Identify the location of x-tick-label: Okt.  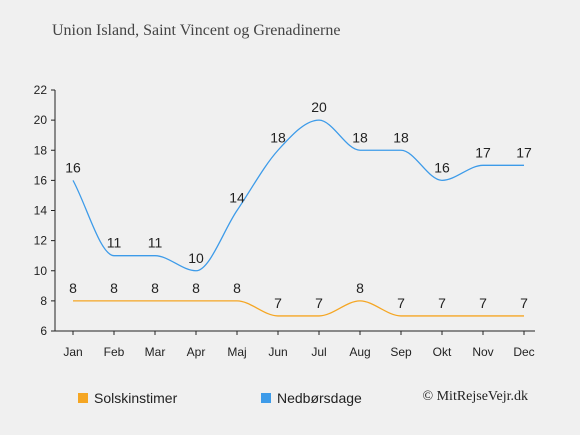
(442, 352).